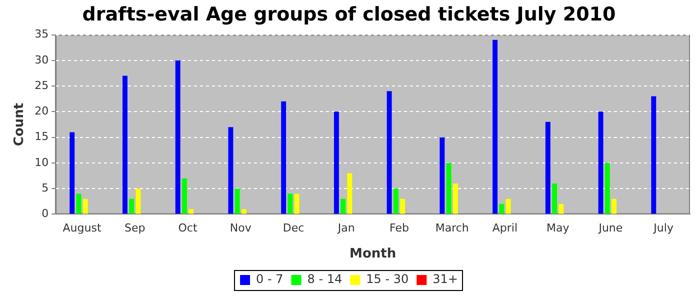 Image resolution: width=700 pixels, height=300 pixels. I want to click on y-tick-label: 30, so click(41, 59).